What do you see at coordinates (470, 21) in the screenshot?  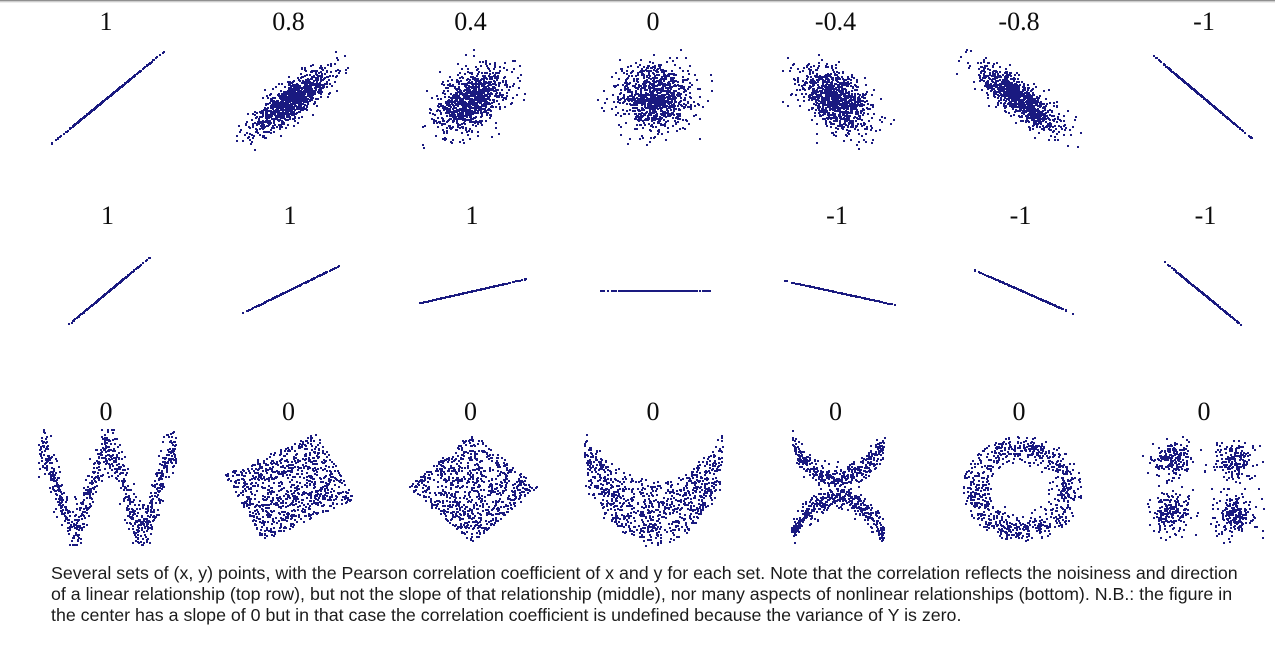 I see `svg-text: 0.4` at bounding box center [470, 21].